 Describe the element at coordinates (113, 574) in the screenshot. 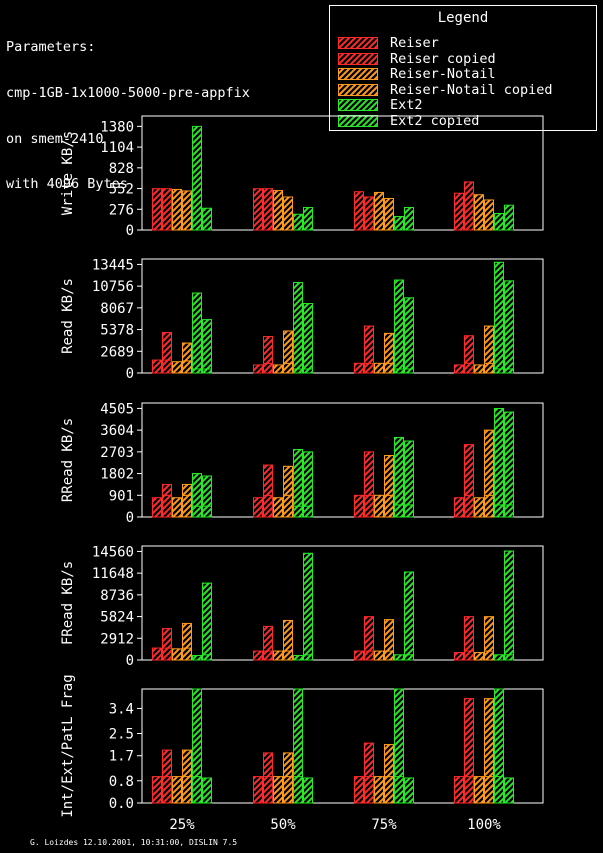

I see `y-tick-label: 11648` at that location.